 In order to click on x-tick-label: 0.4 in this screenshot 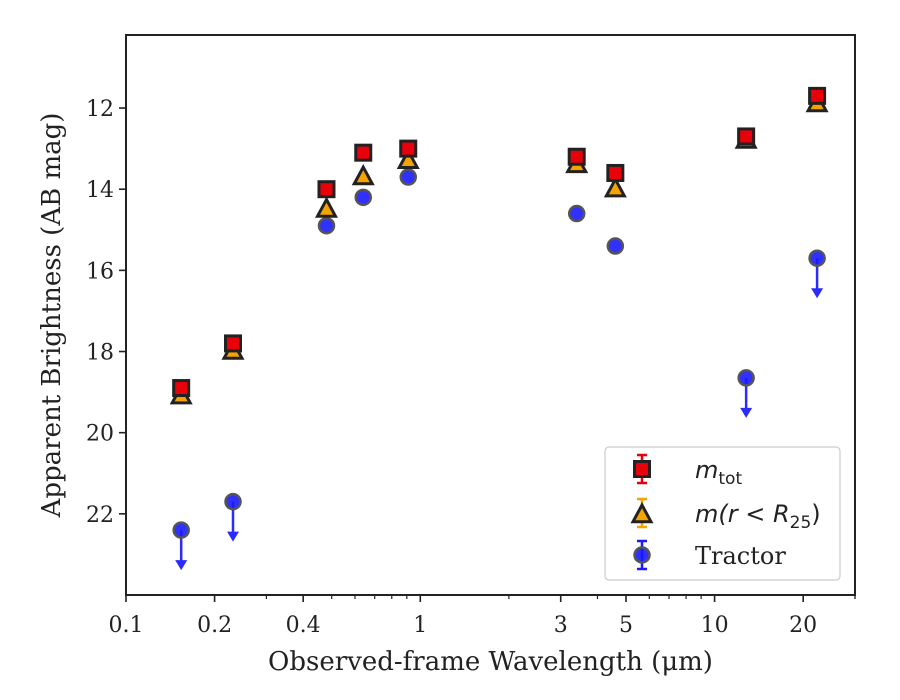, I will do `click(303, 625)`.